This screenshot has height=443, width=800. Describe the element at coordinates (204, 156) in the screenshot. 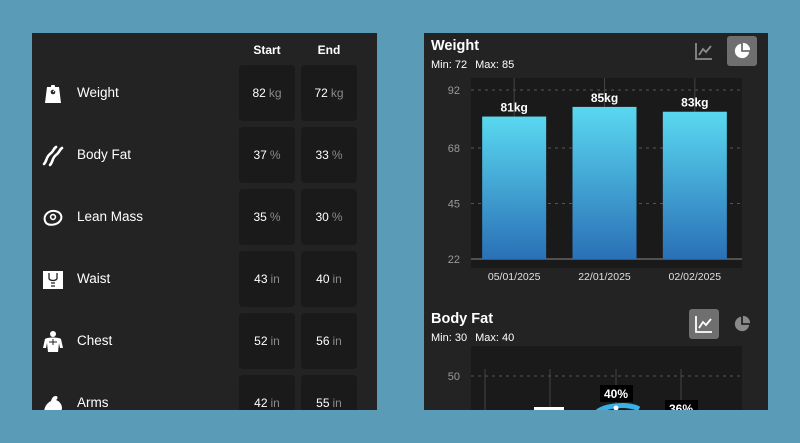

I see `metric-row-body-fat: Body Fat 37% 33%` at that location.